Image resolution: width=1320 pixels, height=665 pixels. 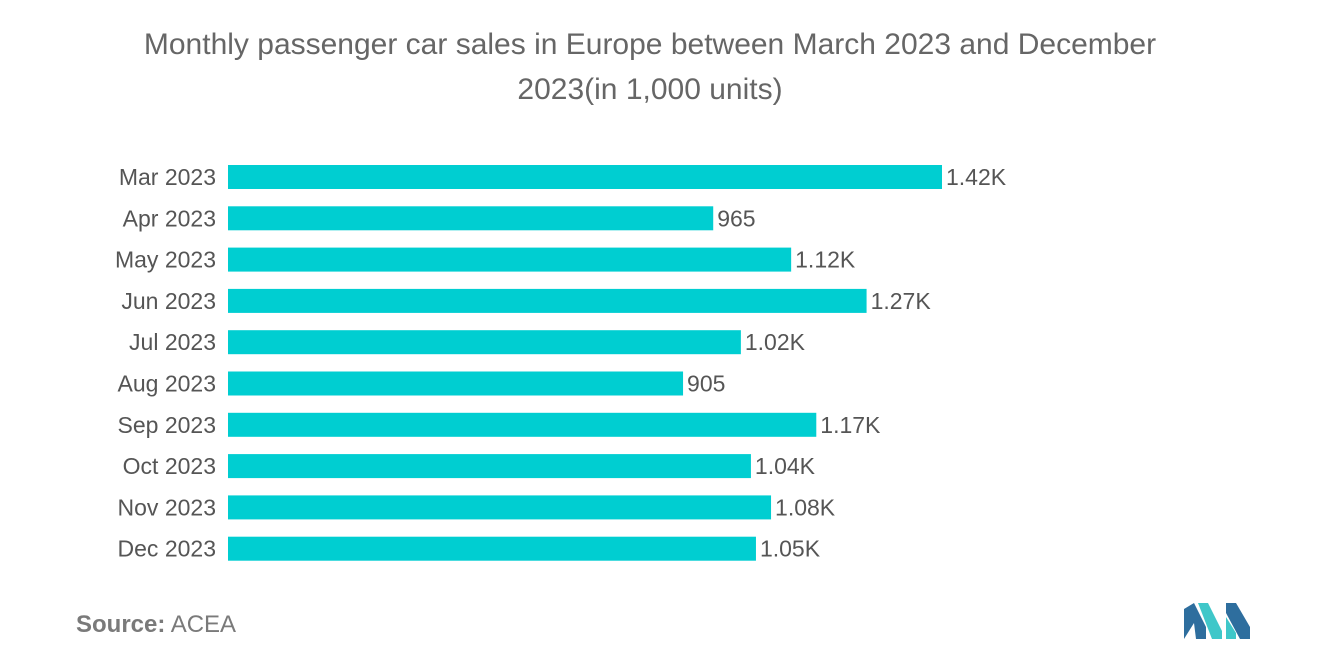 What do you see at coordinates (775, 342) in the screenshot?
I see `data-label: 1.02K` at bounding box center [775, 342].